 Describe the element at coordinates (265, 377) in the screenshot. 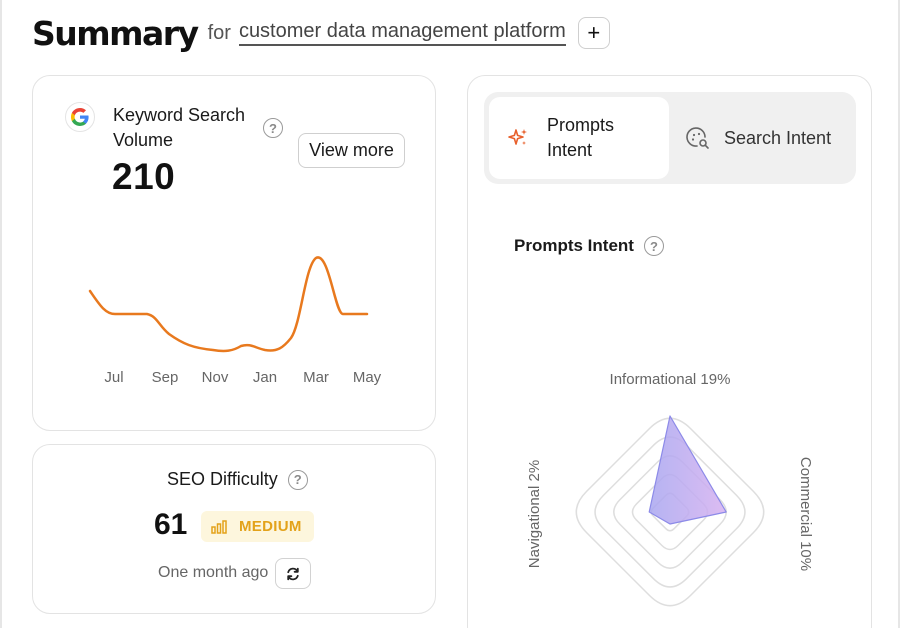

I see `month-label: Jan` at that location.